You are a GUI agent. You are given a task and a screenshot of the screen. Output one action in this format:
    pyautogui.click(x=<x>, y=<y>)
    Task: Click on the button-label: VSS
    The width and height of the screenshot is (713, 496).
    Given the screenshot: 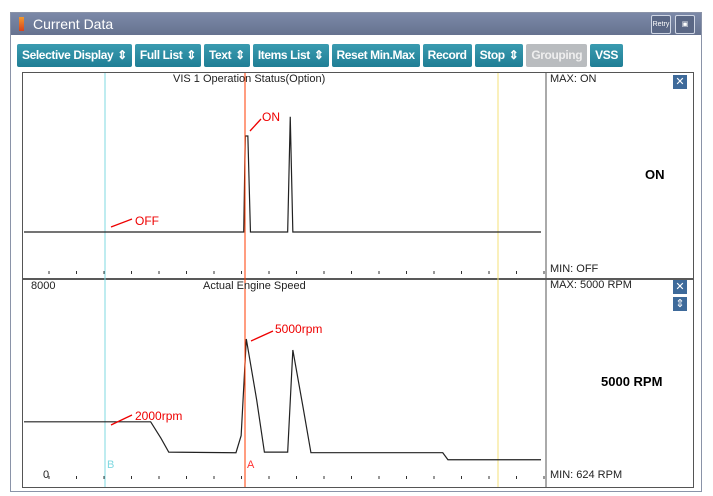 What is the action you would take?
    pyautogui.click(x=606, y=55)
    